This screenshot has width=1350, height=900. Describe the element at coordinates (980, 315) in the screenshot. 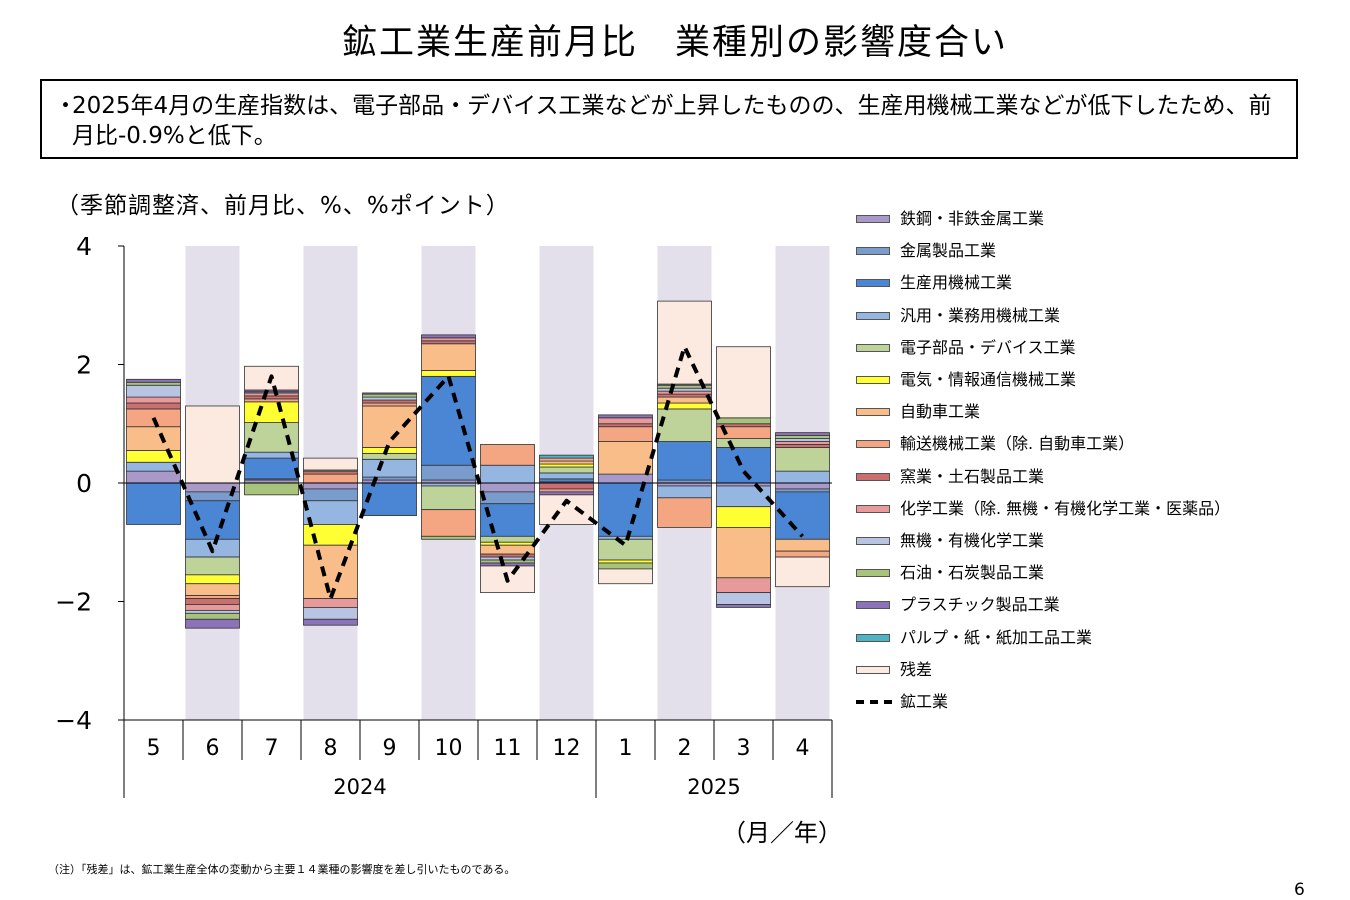

I see `legend-label: 汎用・業務用機械工業` at that location.